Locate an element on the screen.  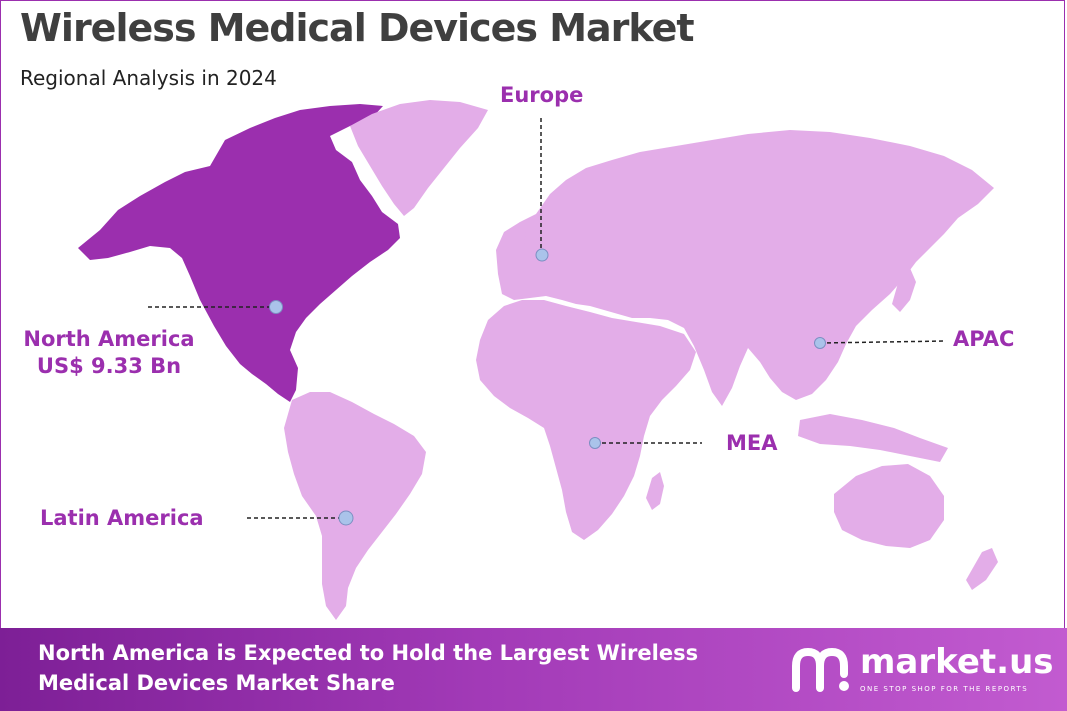
brand-name: market.us is located at coordinates (957, 662).